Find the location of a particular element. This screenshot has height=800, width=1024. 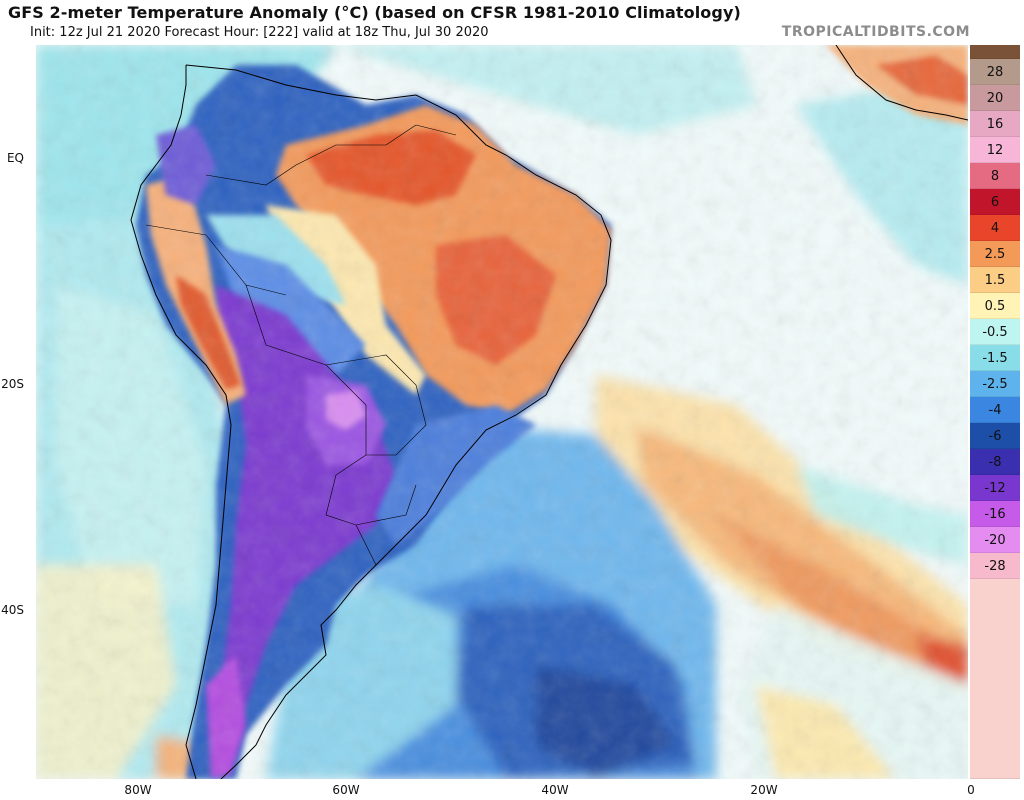

colorbar-label: 0.5 is located at coordinates (995, 306).